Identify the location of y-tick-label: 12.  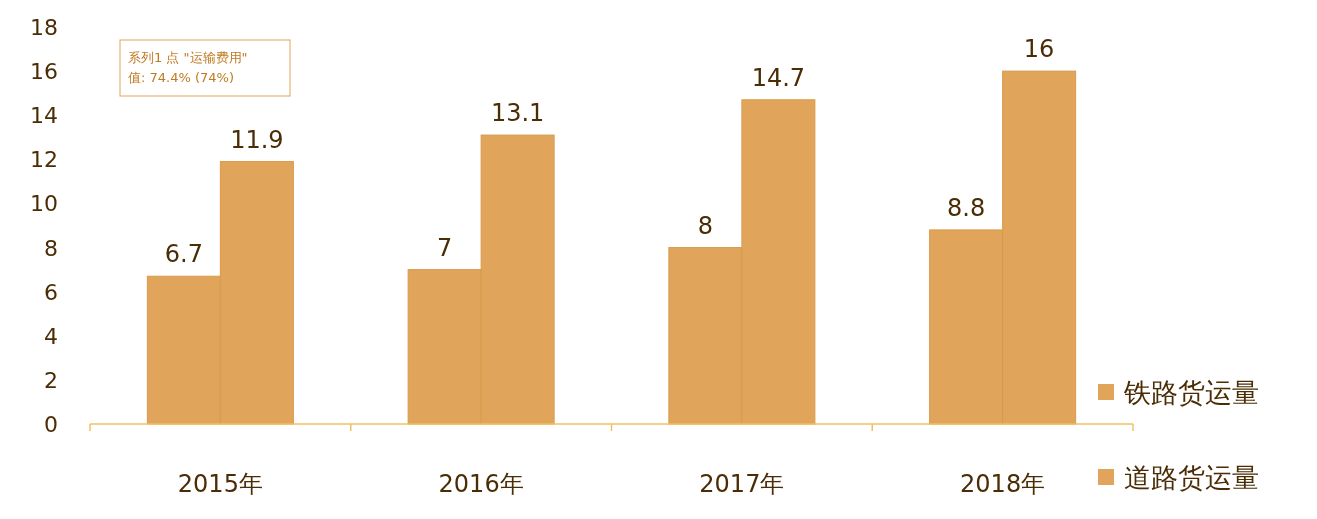
(44, 160).